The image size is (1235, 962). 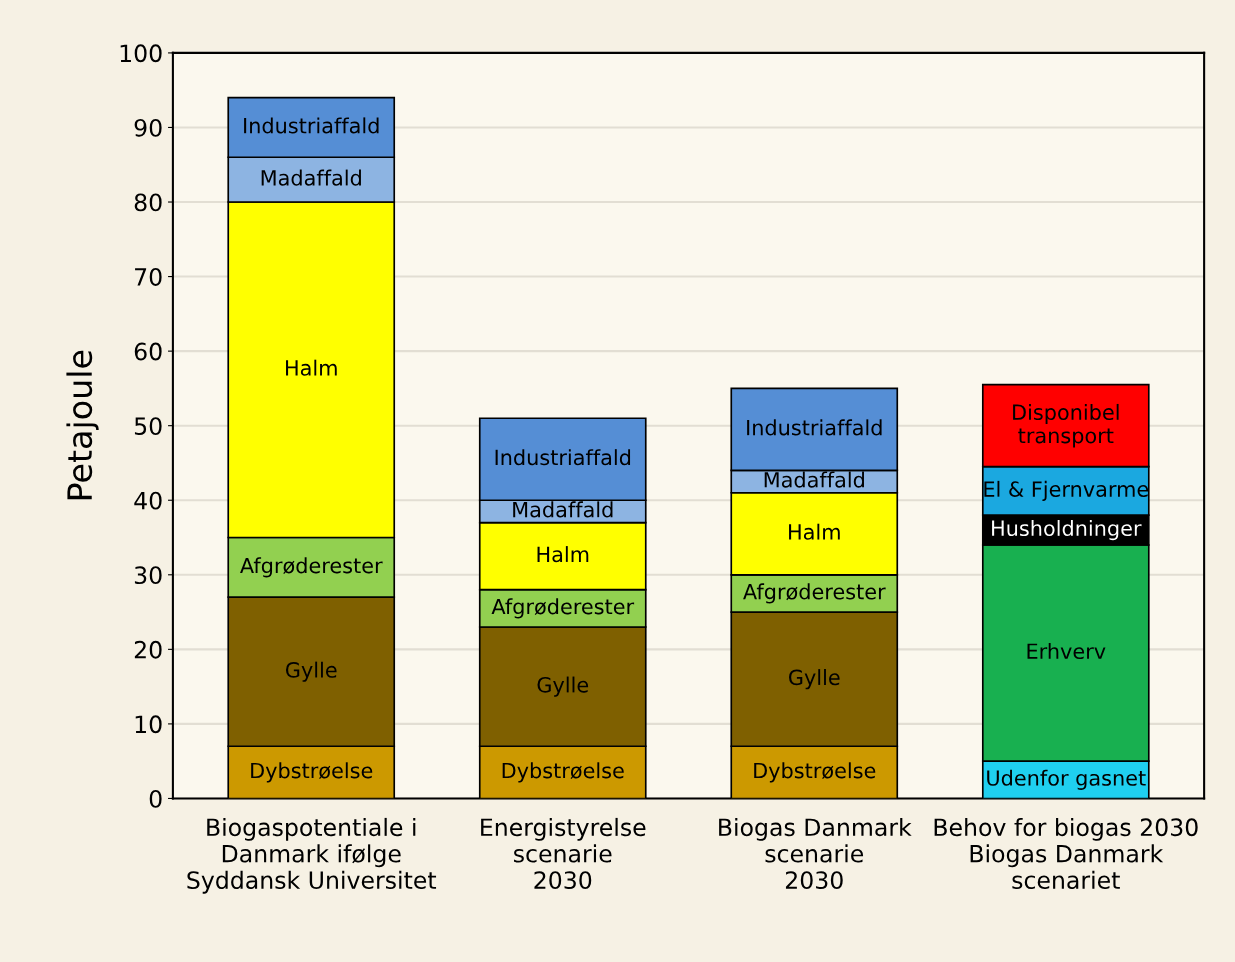 I want to click on y-tick-label: 90, so click(x=148, y=127).